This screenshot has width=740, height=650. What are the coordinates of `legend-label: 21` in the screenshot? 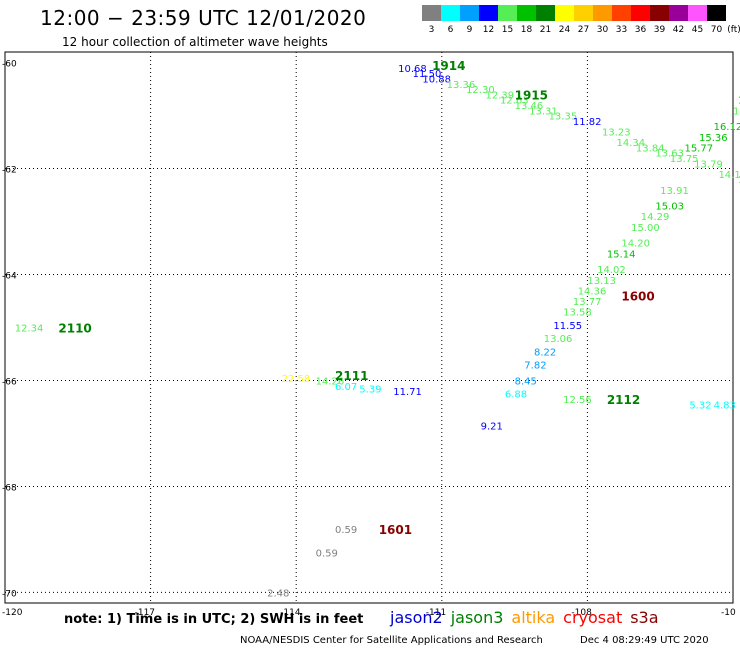 It's located at (545, 30).